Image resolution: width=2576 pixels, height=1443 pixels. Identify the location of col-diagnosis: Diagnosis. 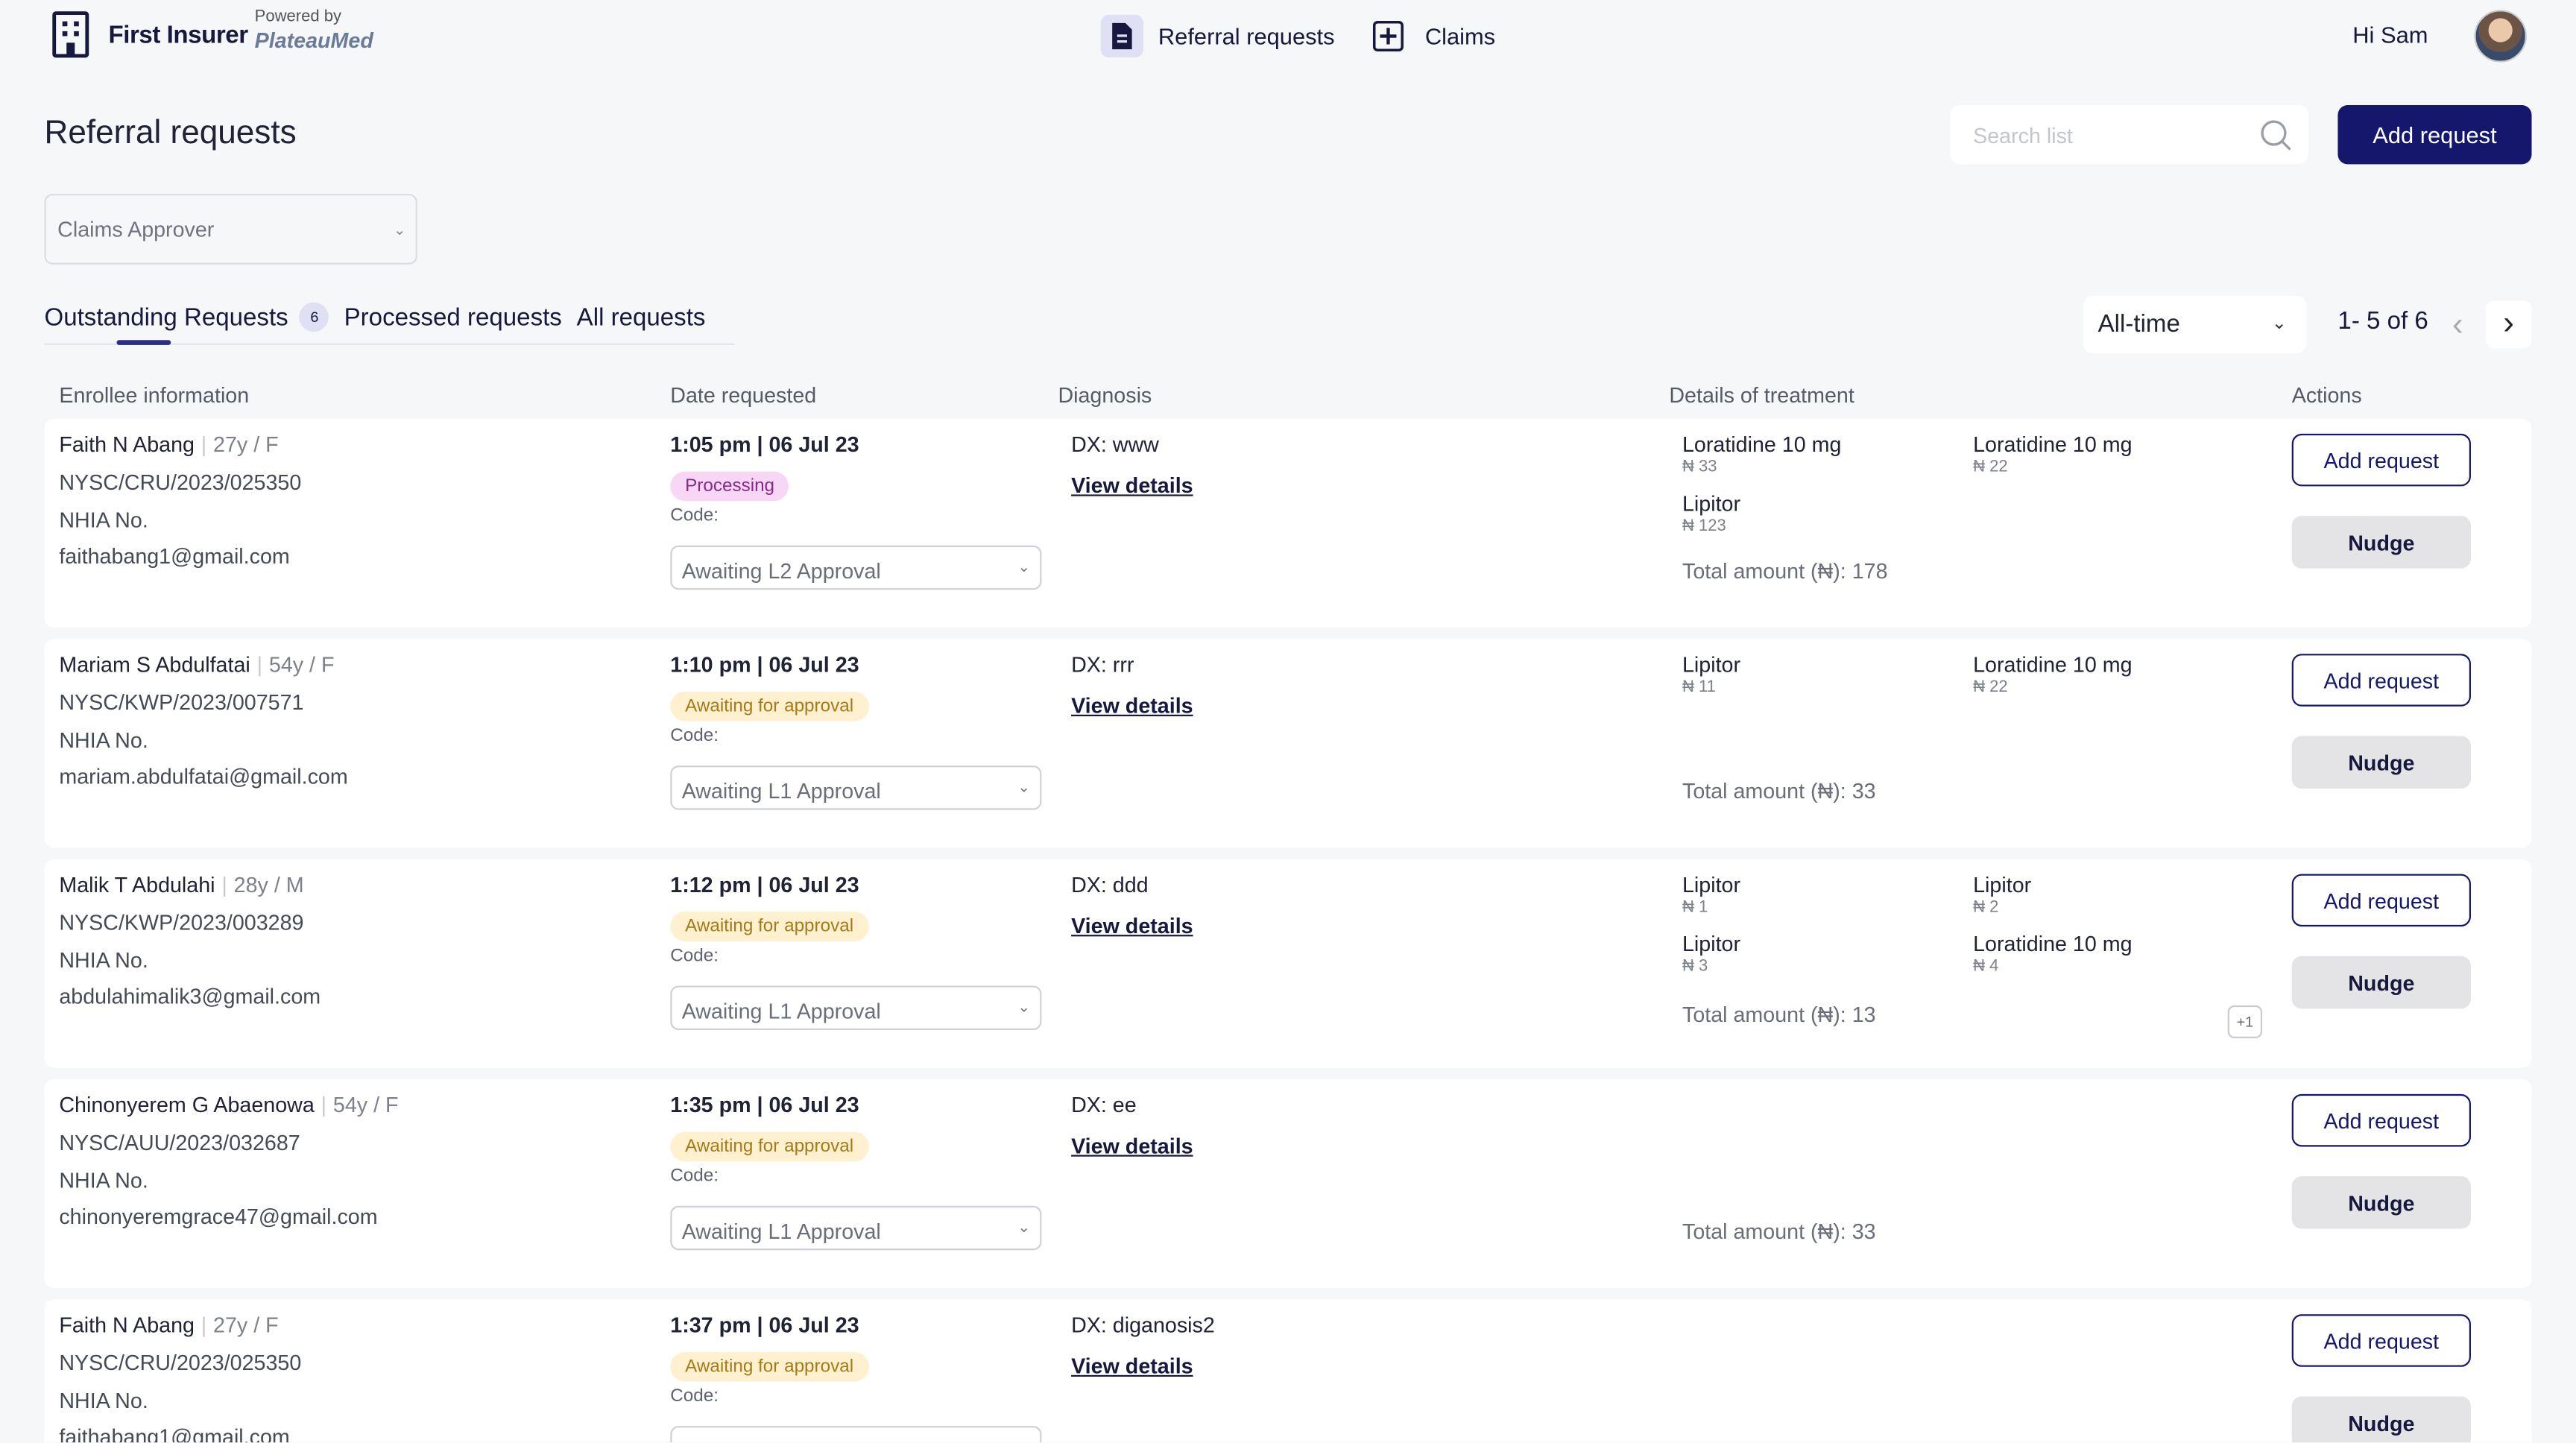
(1105, 395).